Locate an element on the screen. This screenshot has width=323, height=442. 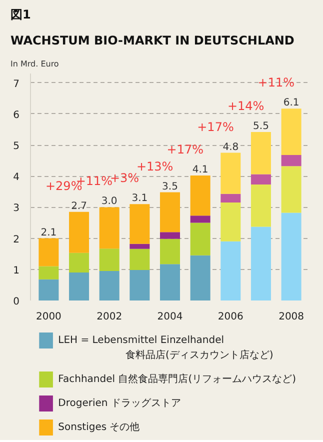
total-label: 3.1 is located at coordinates (140, 198).